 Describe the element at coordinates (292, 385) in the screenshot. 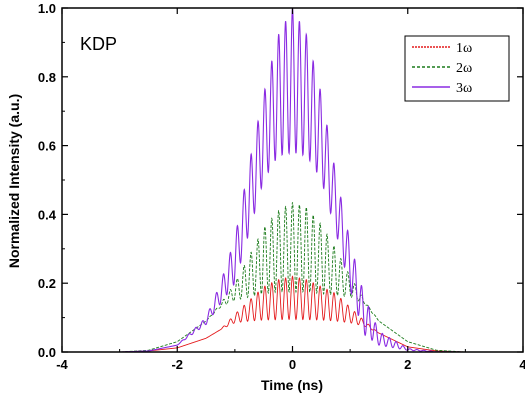

I see `x-axis-label: Time (ns)` at that location.